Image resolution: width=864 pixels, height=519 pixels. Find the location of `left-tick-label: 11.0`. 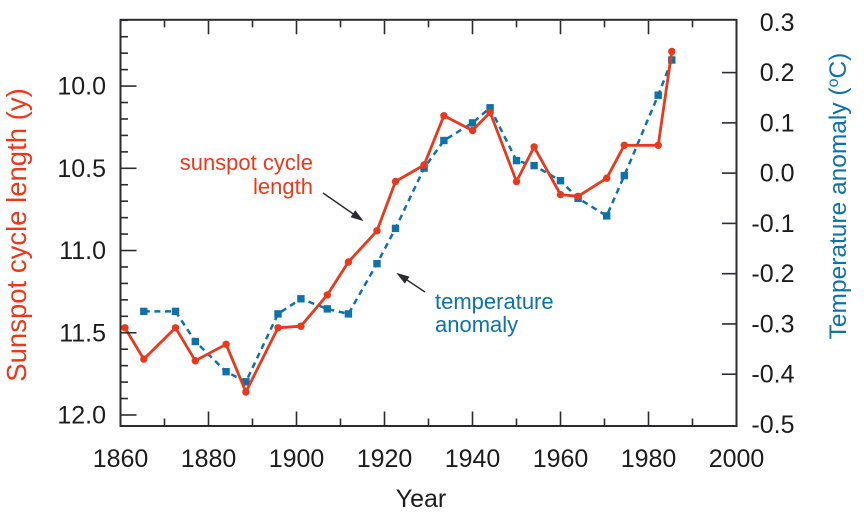

left-tick-label: 11.0 is located at coordinates (82, 251).